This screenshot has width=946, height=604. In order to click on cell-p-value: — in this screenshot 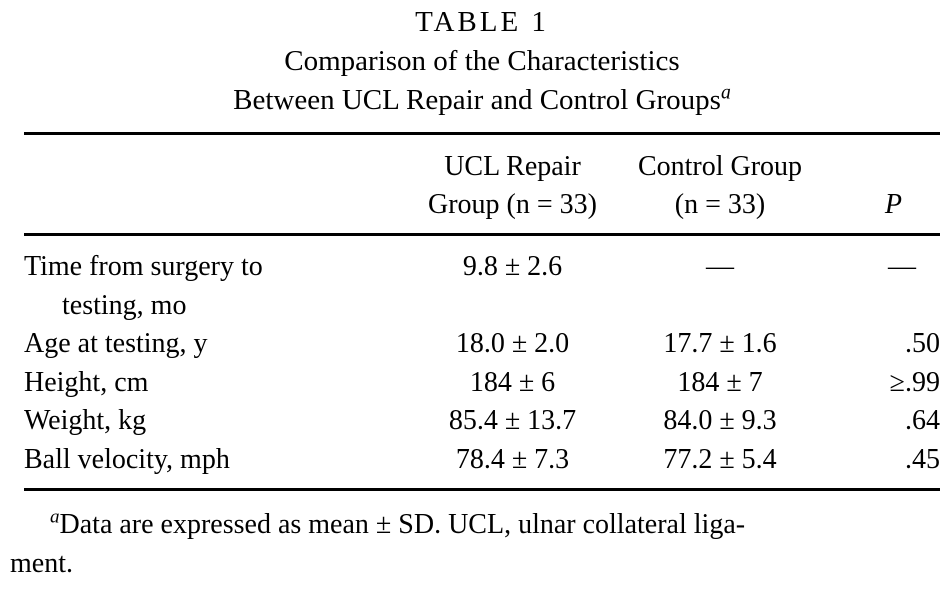, I will do `click(902, 266)`.